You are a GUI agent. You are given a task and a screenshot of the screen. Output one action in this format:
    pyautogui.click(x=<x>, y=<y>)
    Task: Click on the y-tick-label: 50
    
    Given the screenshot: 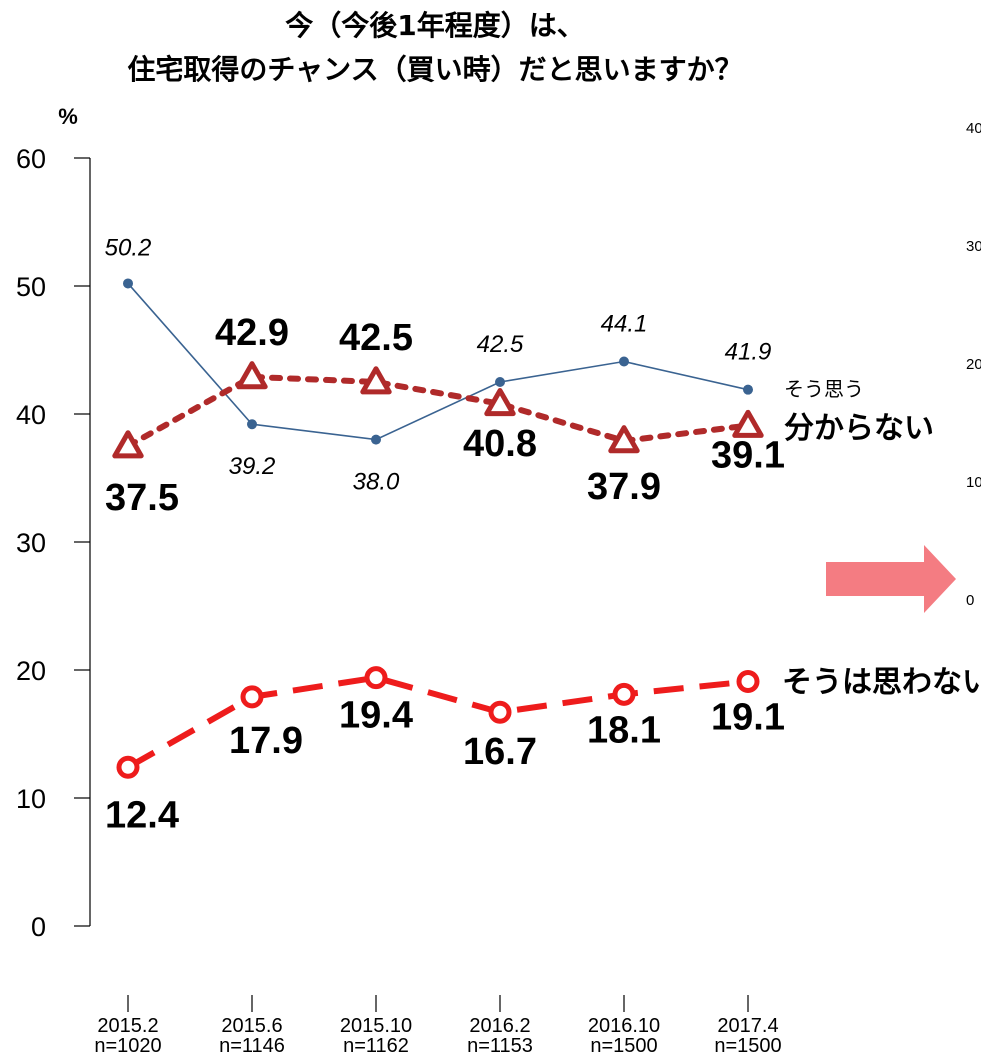 What is the action you would take?
    pyautogui.click(x=31, y=287)
    